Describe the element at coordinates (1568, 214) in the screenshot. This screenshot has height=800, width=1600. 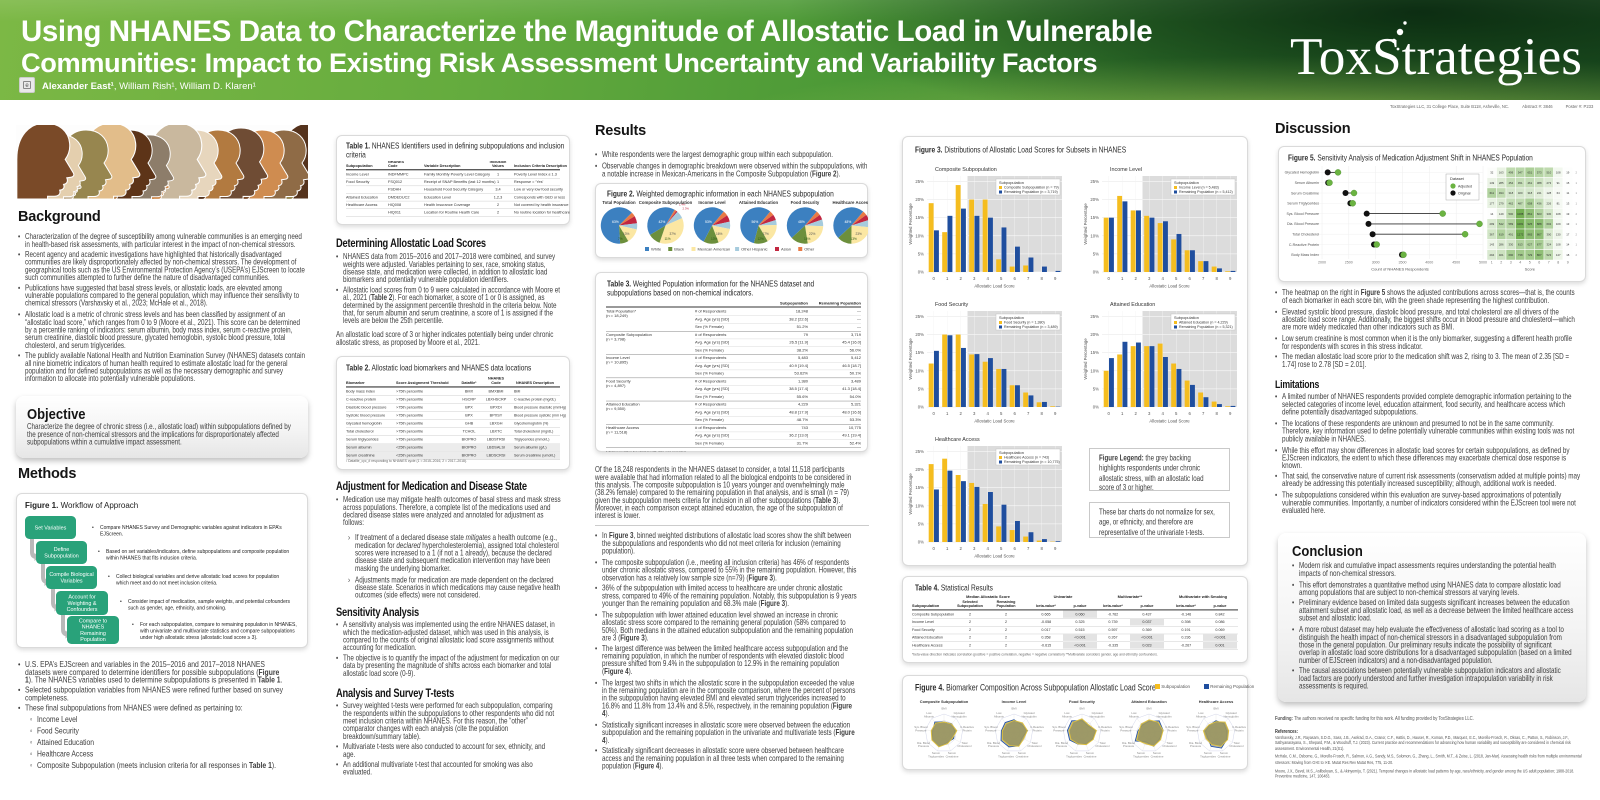
I see `svg-text: 19` at that location.